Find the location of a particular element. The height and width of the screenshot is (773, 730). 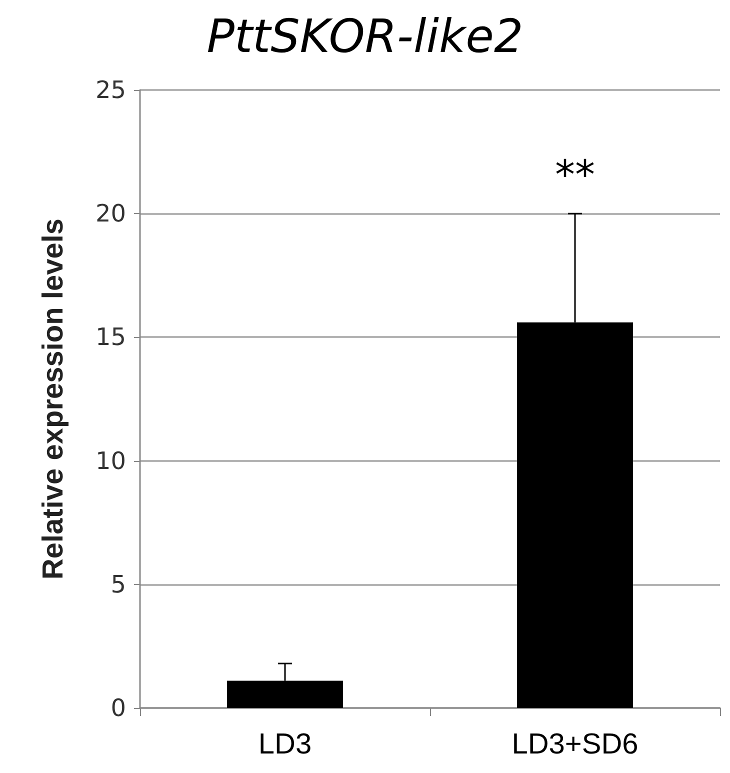

x-tick-label: LD3 is located at coordinates (285, 744).